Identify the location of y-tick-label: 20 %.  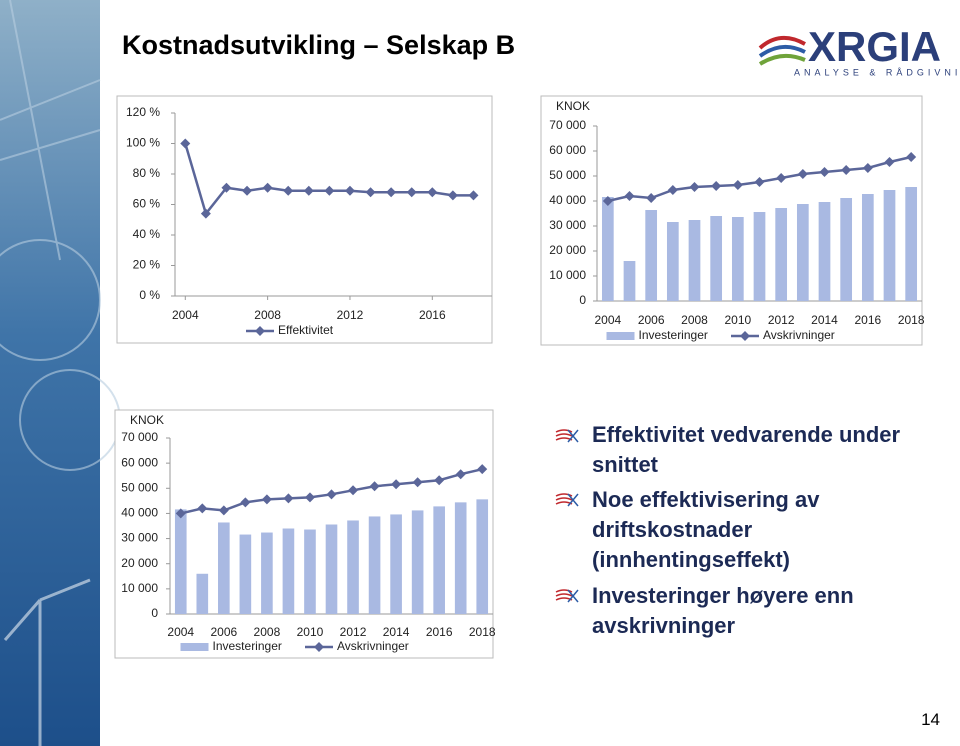
(147, 265).